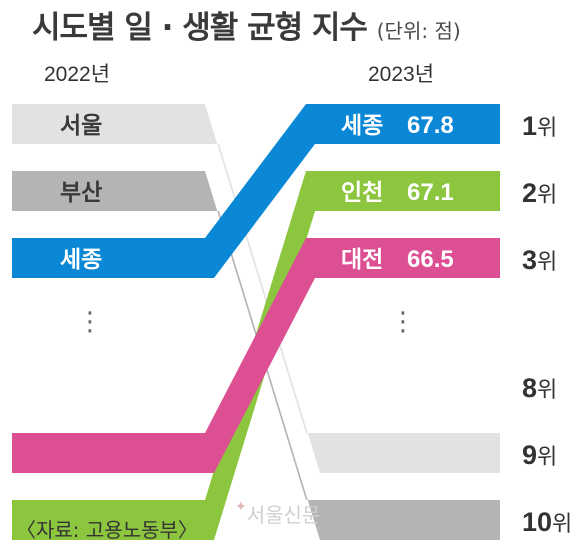 Image resolution: width=580 pixels, height=556 pixels. What do you see at coordinates (90, 322) in the screenshot?
I see `ellipsis-2022: ⋮` at bounding box center [90, 322].